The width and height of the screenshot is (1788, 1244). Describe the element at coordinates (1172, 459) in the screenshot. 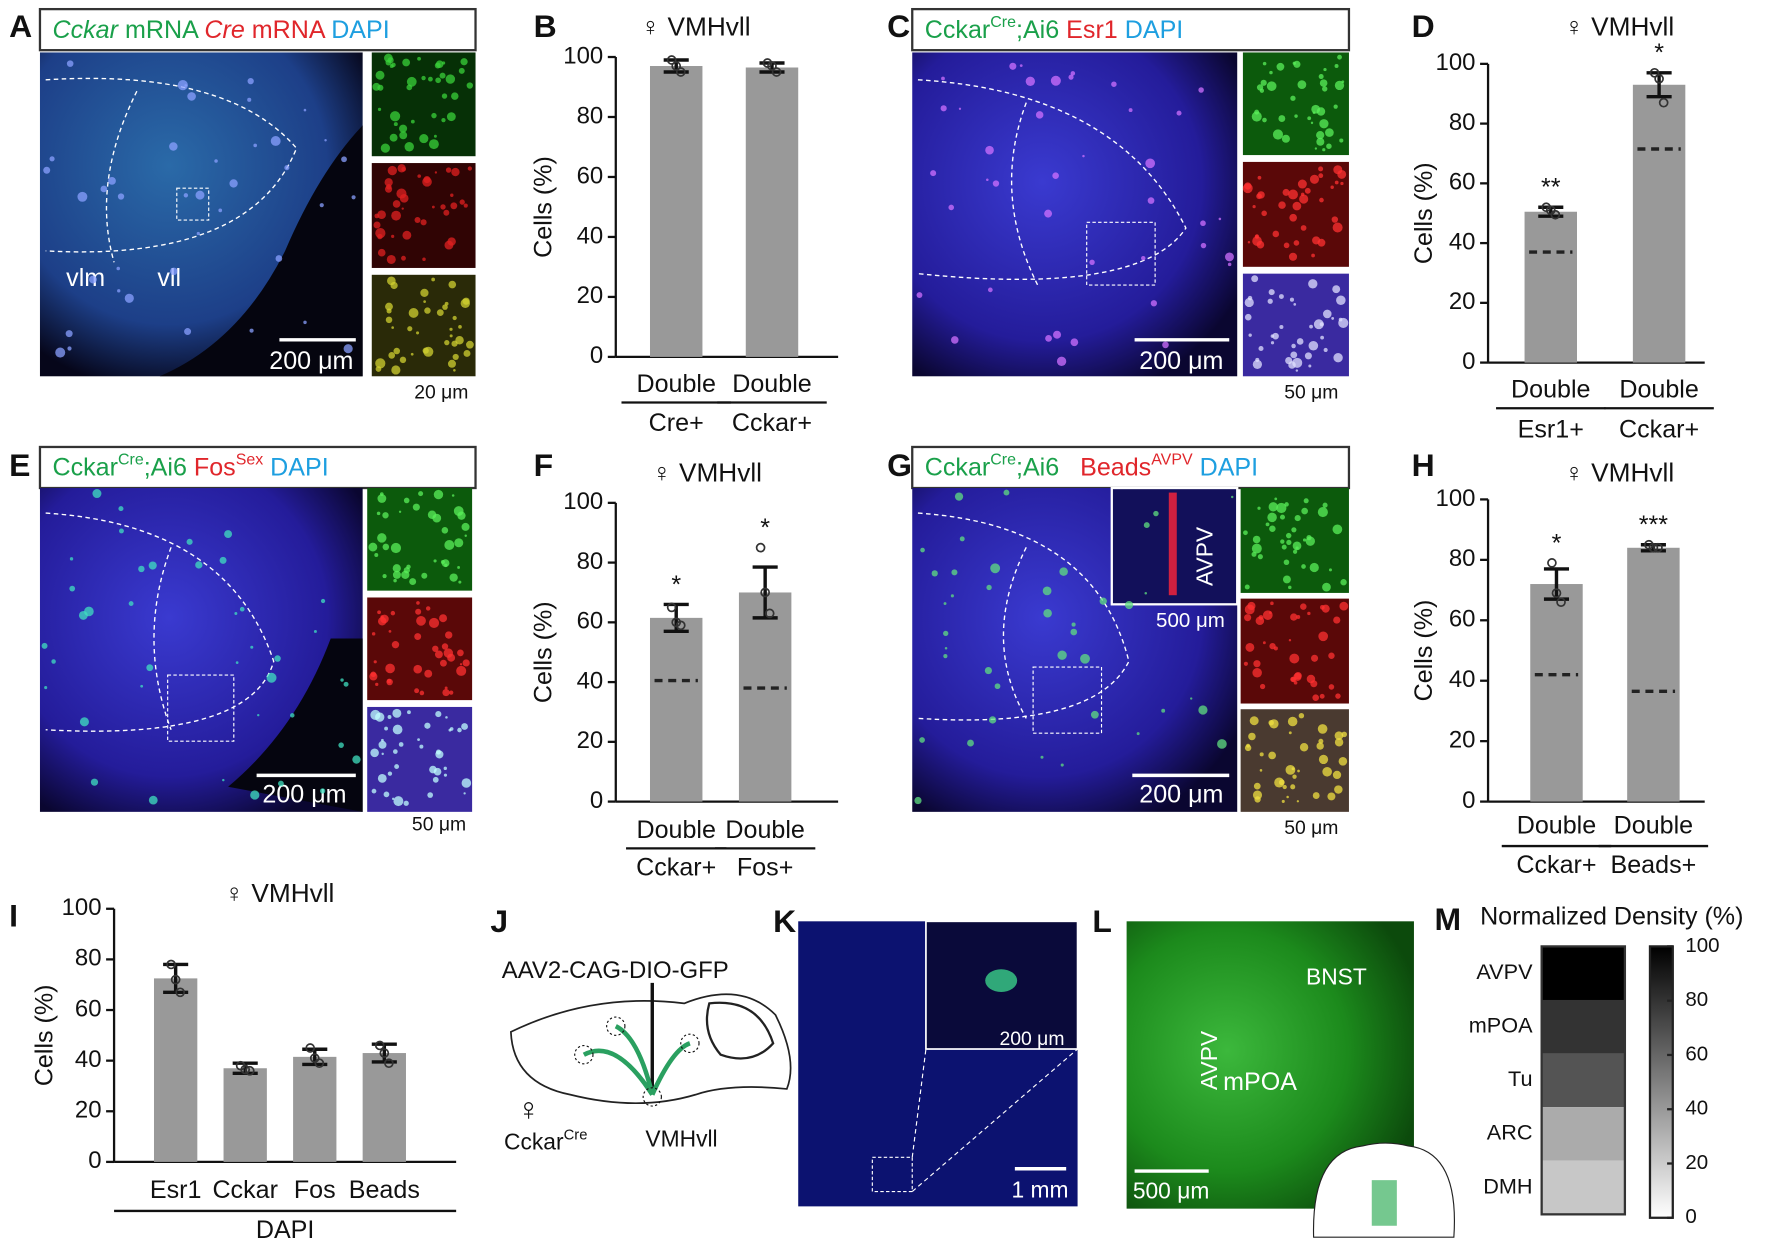

I see `header-segment: AVPV` at that location.